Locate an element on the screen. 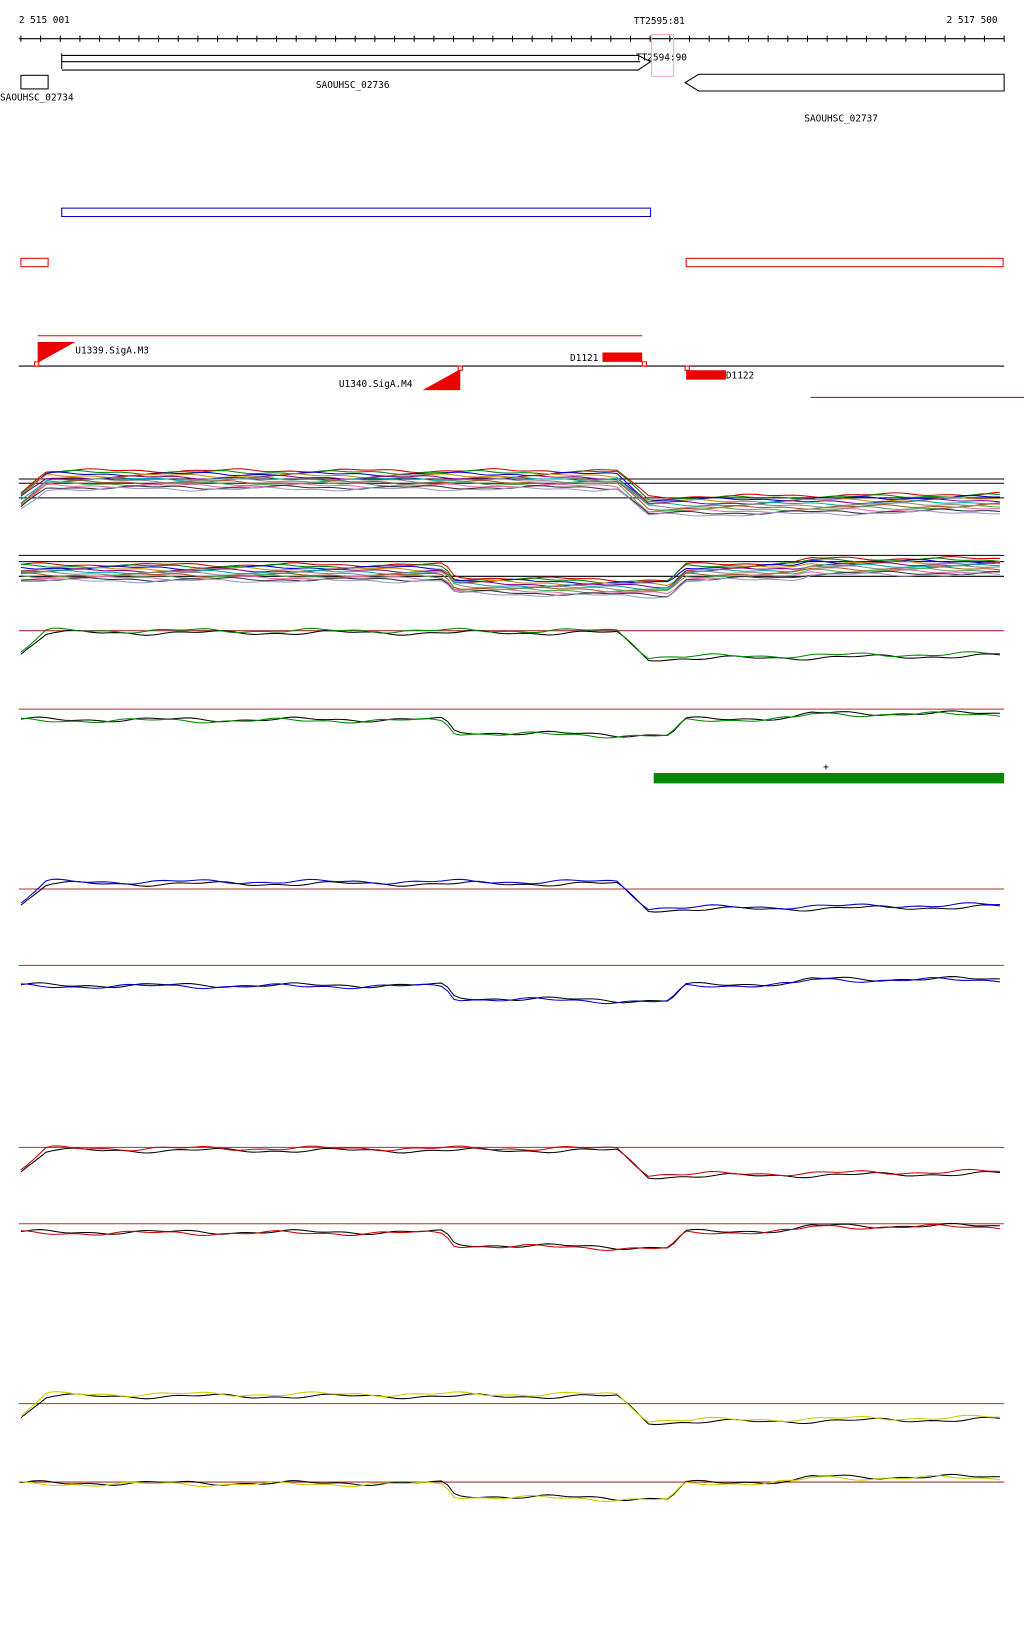 The image size is (1024, 1640). terminator-label: TT2595:81 is located at coordinates (659, 21).